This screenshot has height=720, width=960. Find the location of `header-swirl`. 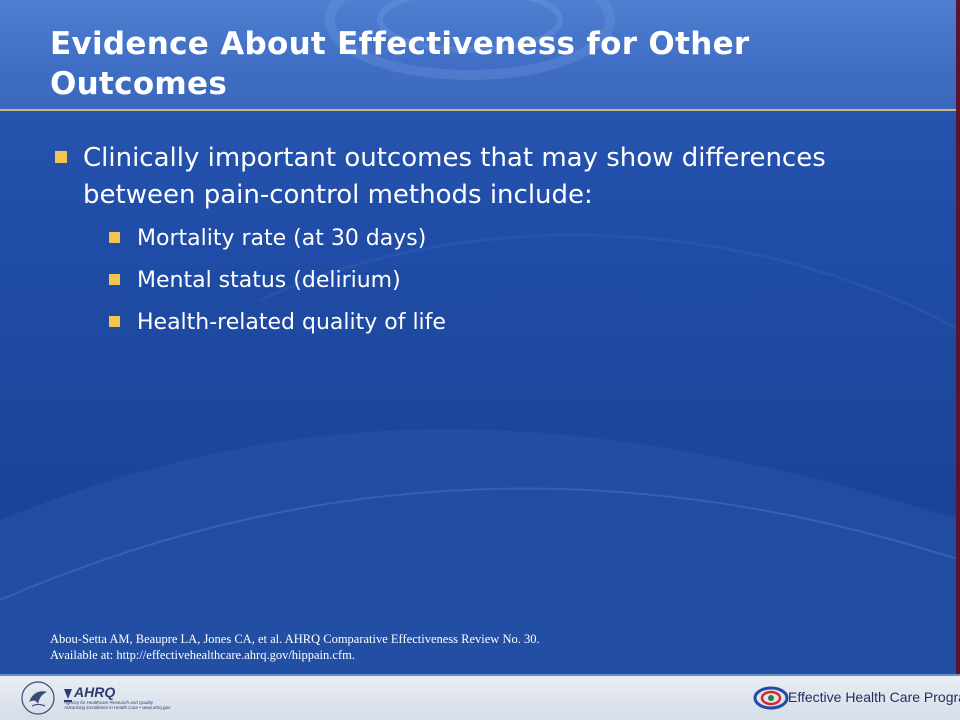

header-swirl is located at coordinates (470, 40).